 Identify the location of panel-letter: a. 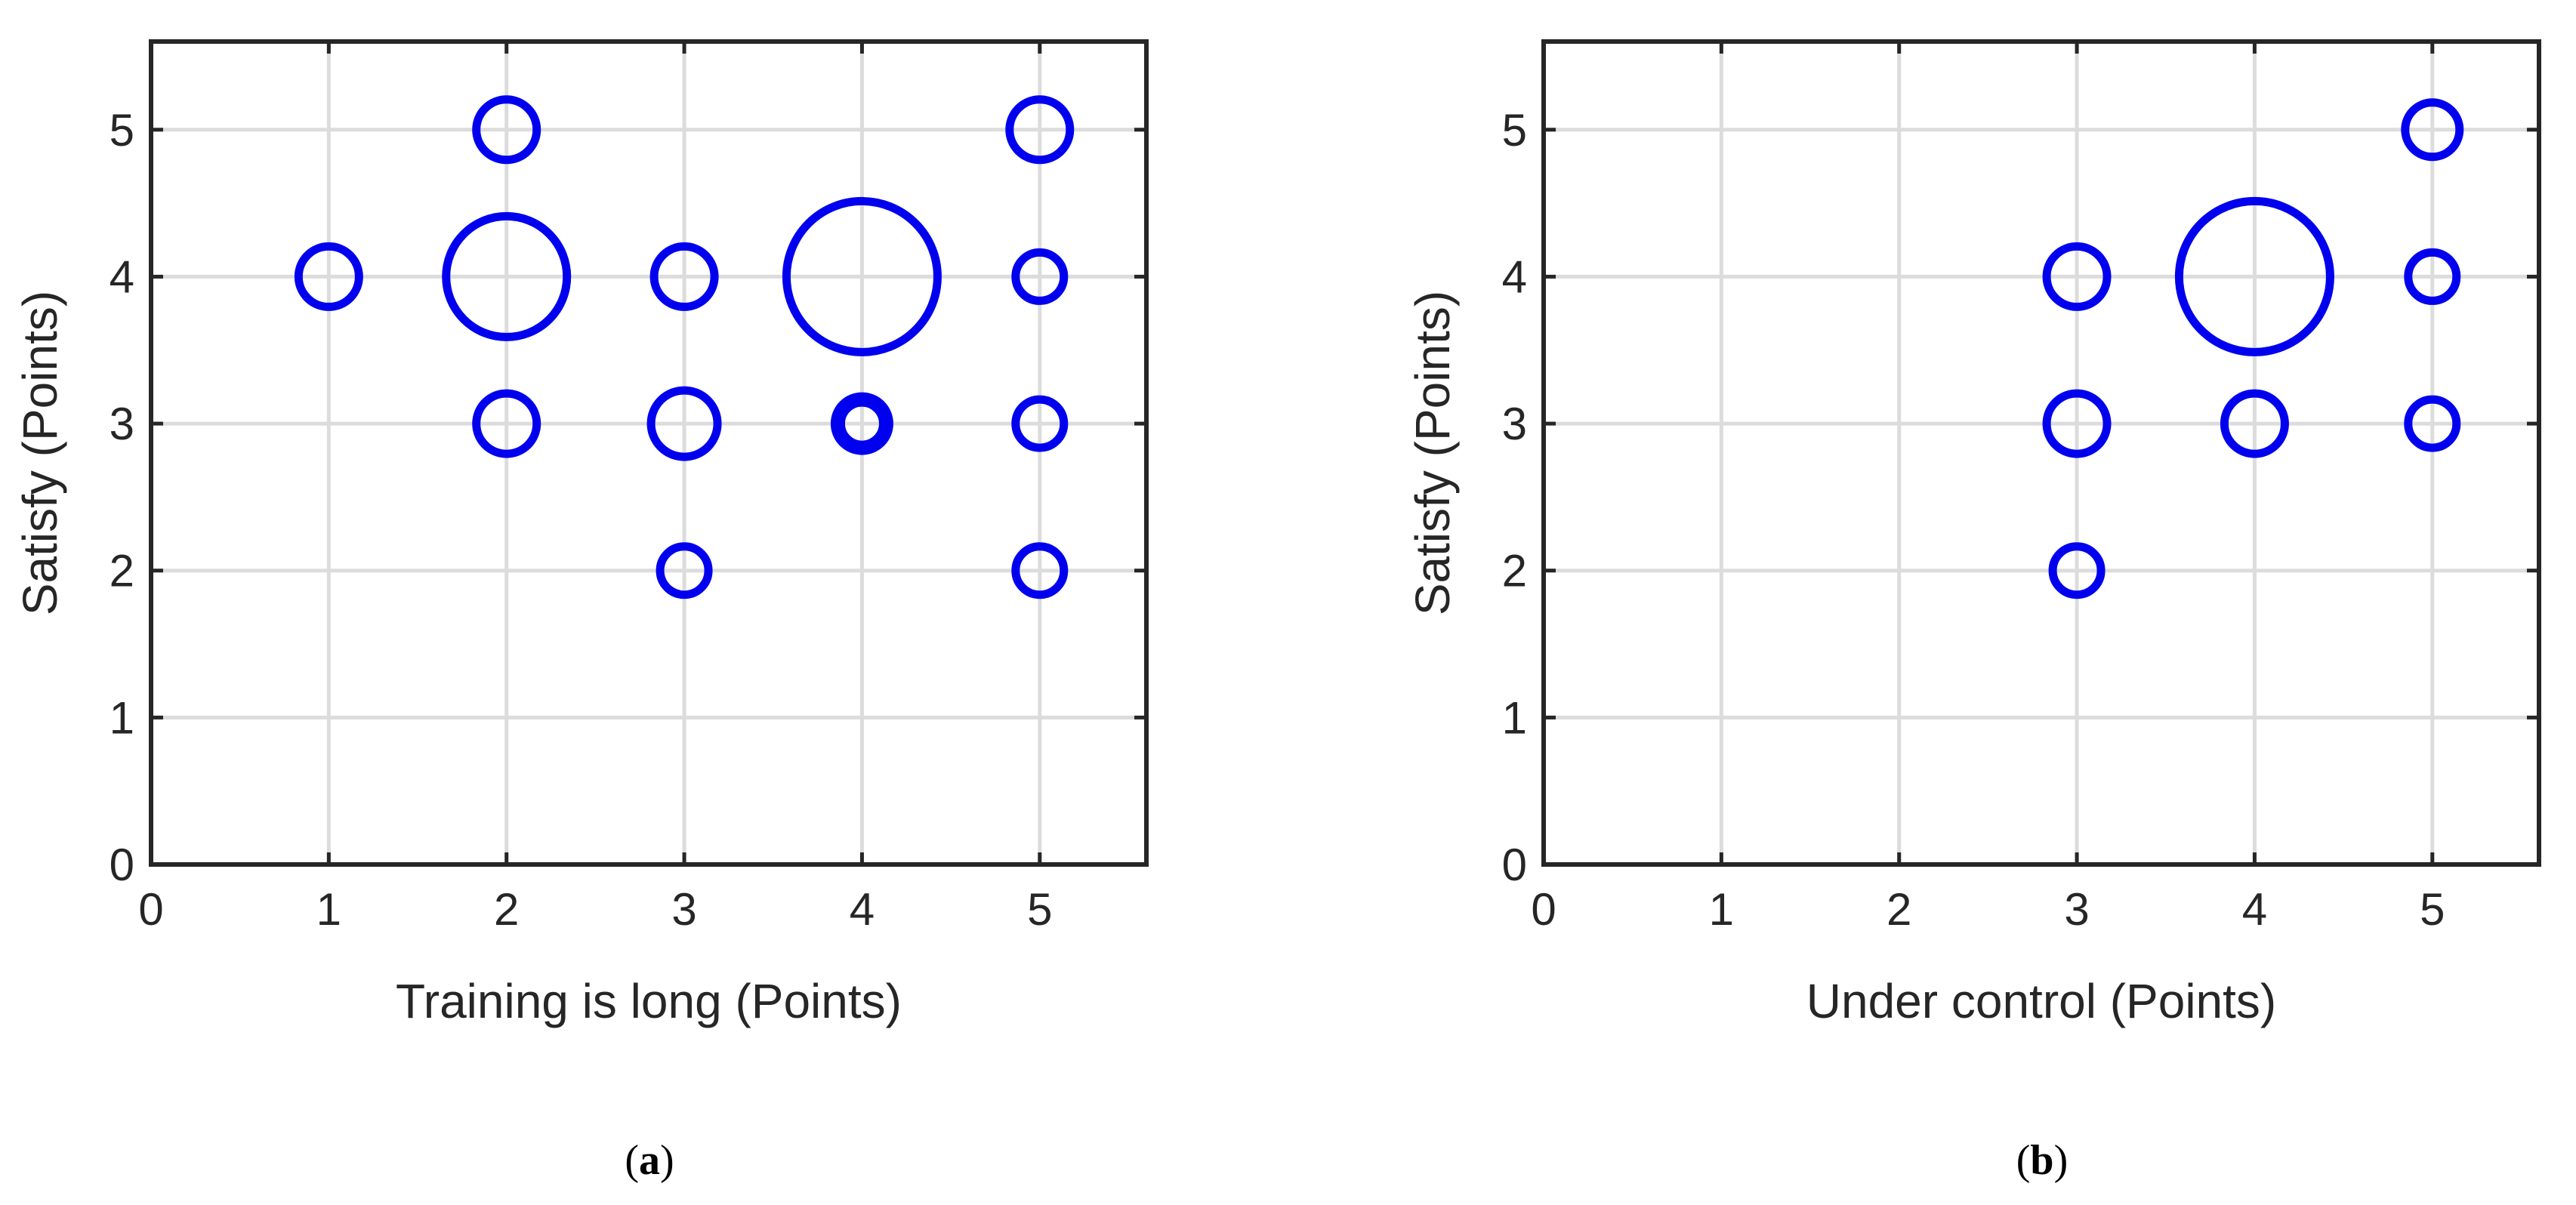
(649, 1160).